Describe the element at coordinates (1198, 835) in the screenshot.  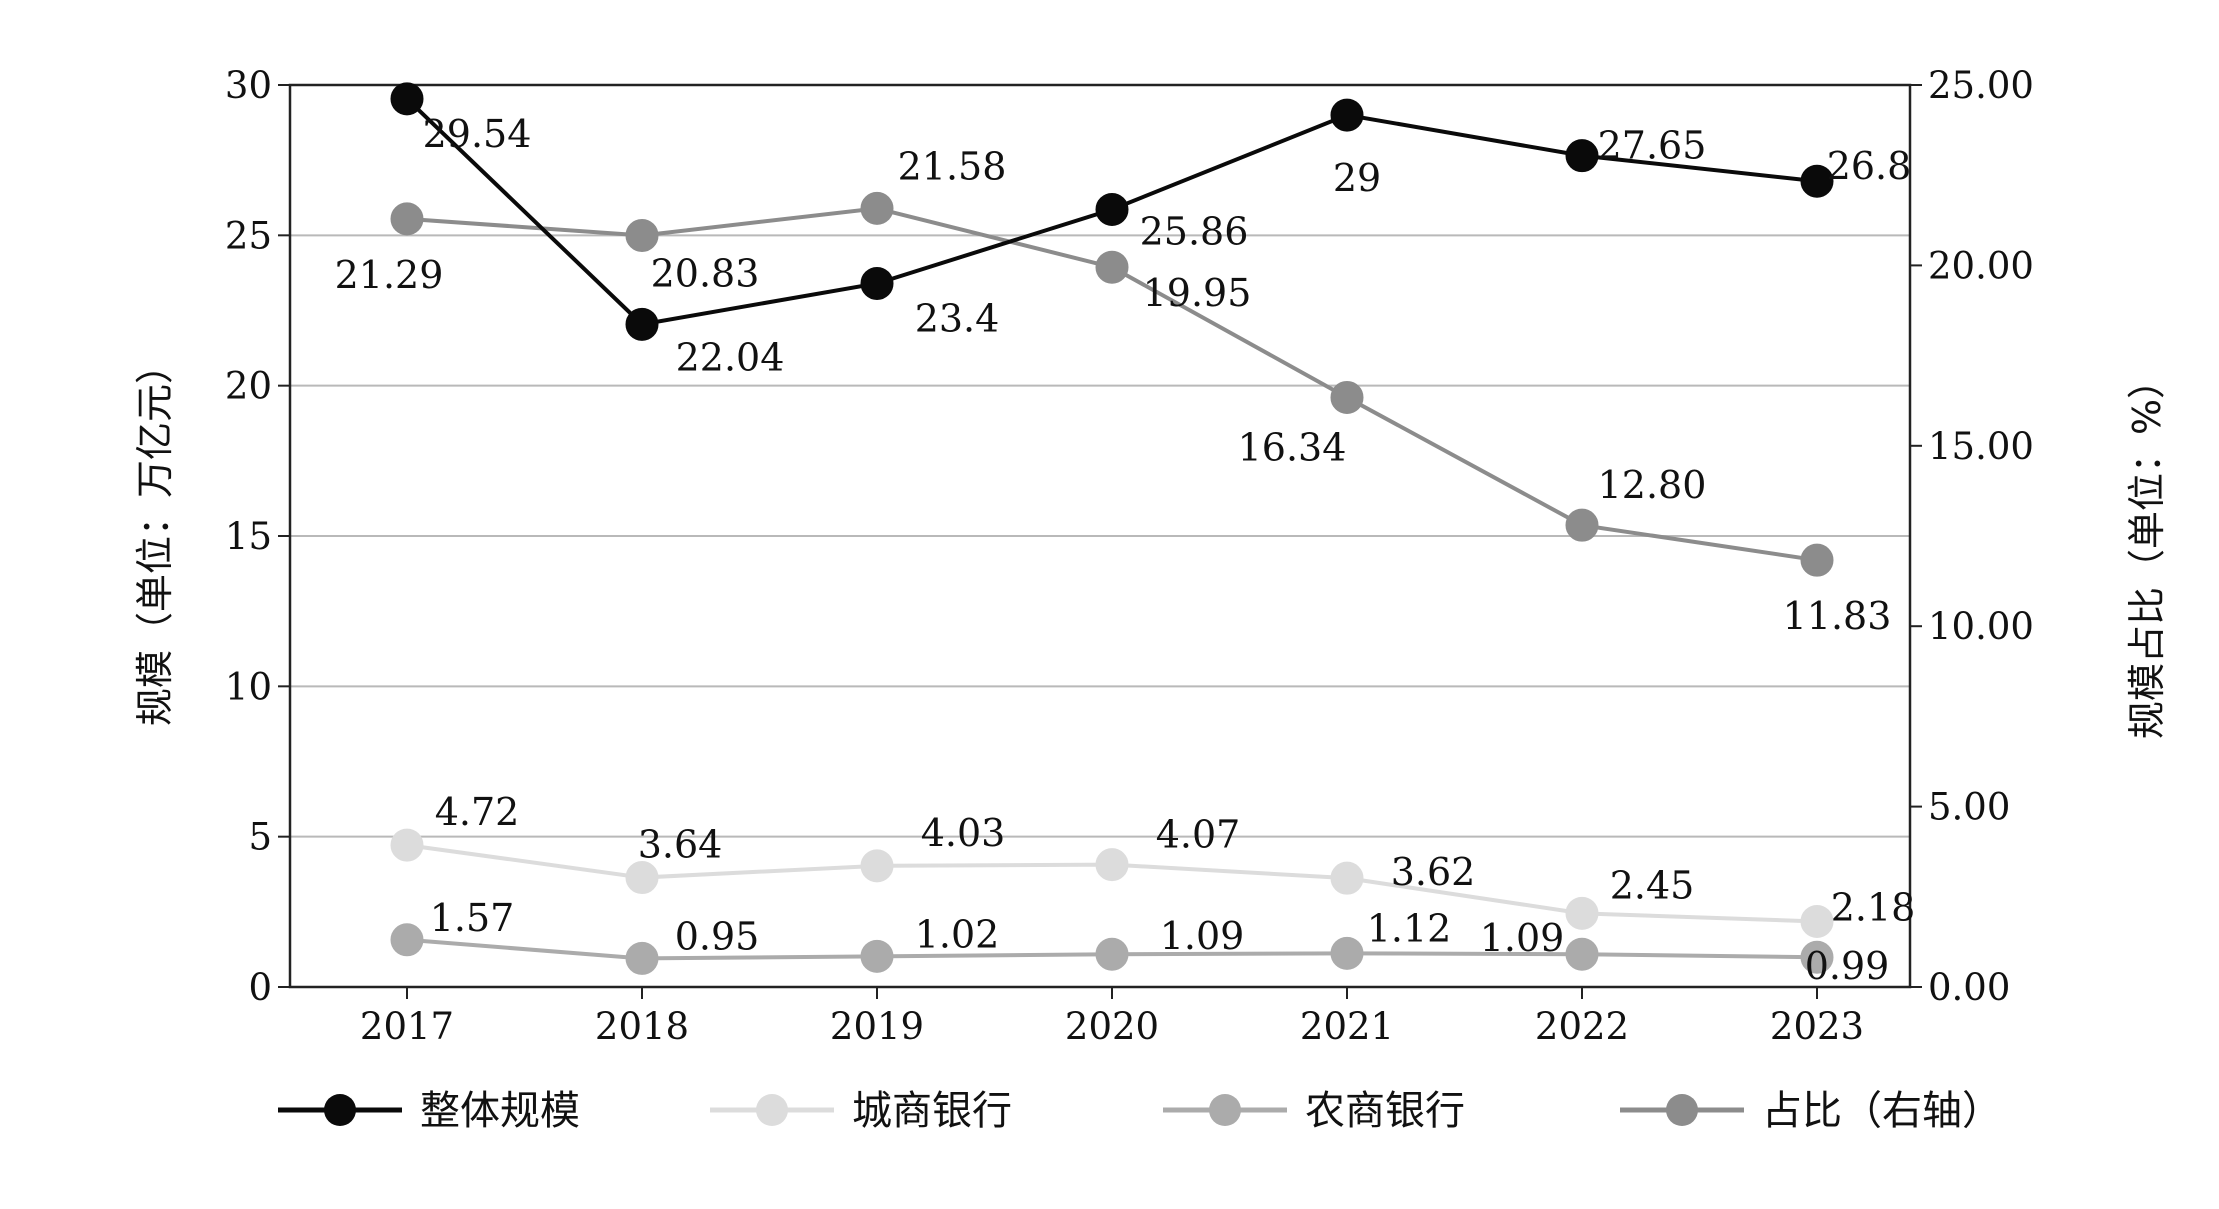
I see `data-label: 4.07` at that location.